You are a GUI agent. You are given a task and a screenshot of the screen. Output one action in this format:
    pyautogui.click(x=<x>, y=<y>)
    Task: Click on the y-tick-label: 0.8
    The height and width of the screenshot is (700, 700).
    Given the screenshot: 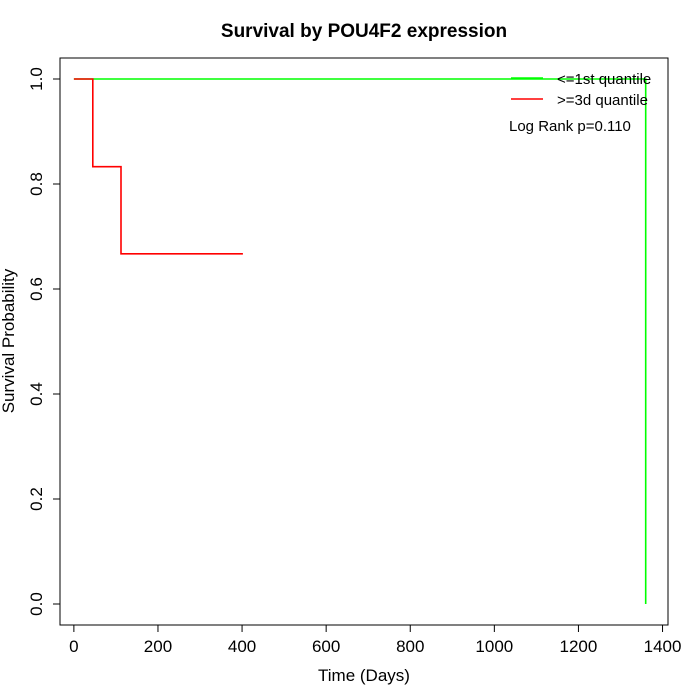 What is the action you would take?
    pyautogui.click(x=36, y=184)
    